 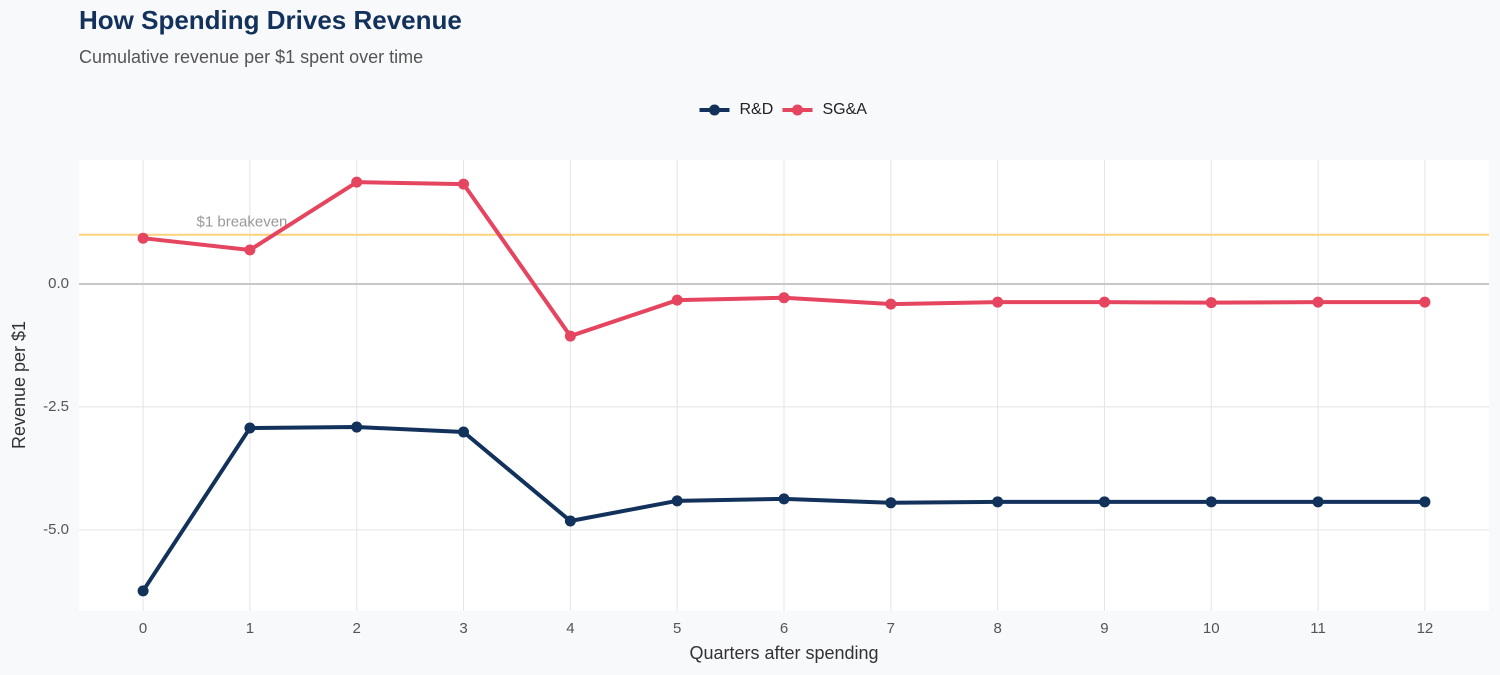 I want to click on x-tick-label: 1, so click(x=250, y=628).